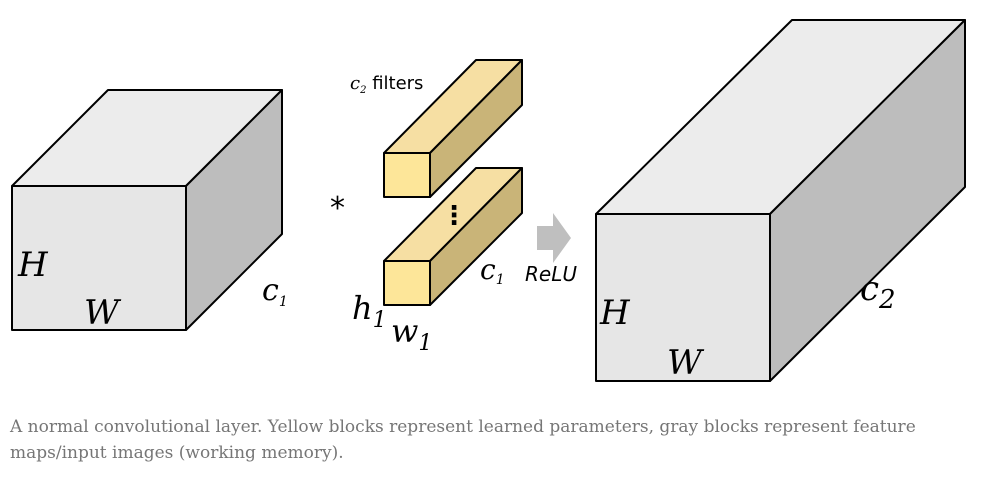 Image resolution: width=981 pixels, height=485 pixels. What do you see at coordinates (411, 334) in the screenshot?
I see `filter-width-label: w1` at bounding box center [411, 334].